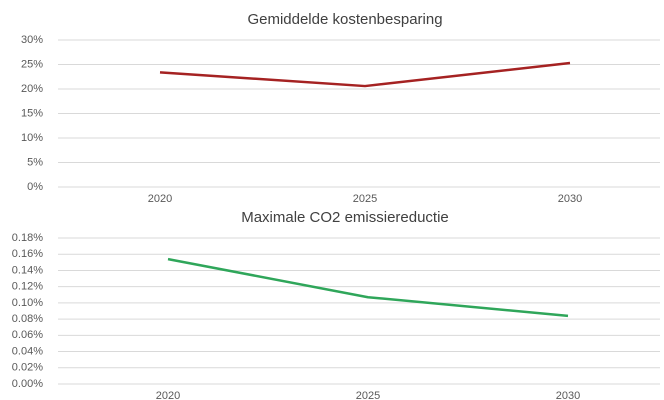  I want to click on y-tick-label: 0.18%, so click(27, 238).